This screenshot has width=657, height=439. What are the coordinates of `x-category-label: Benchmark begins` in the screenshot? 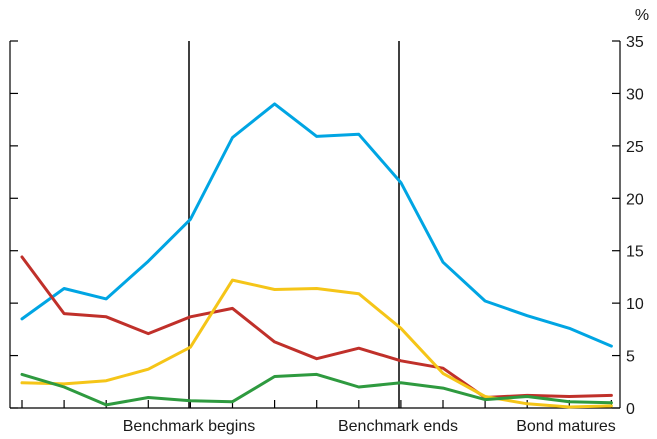 It's located at (189, 426).